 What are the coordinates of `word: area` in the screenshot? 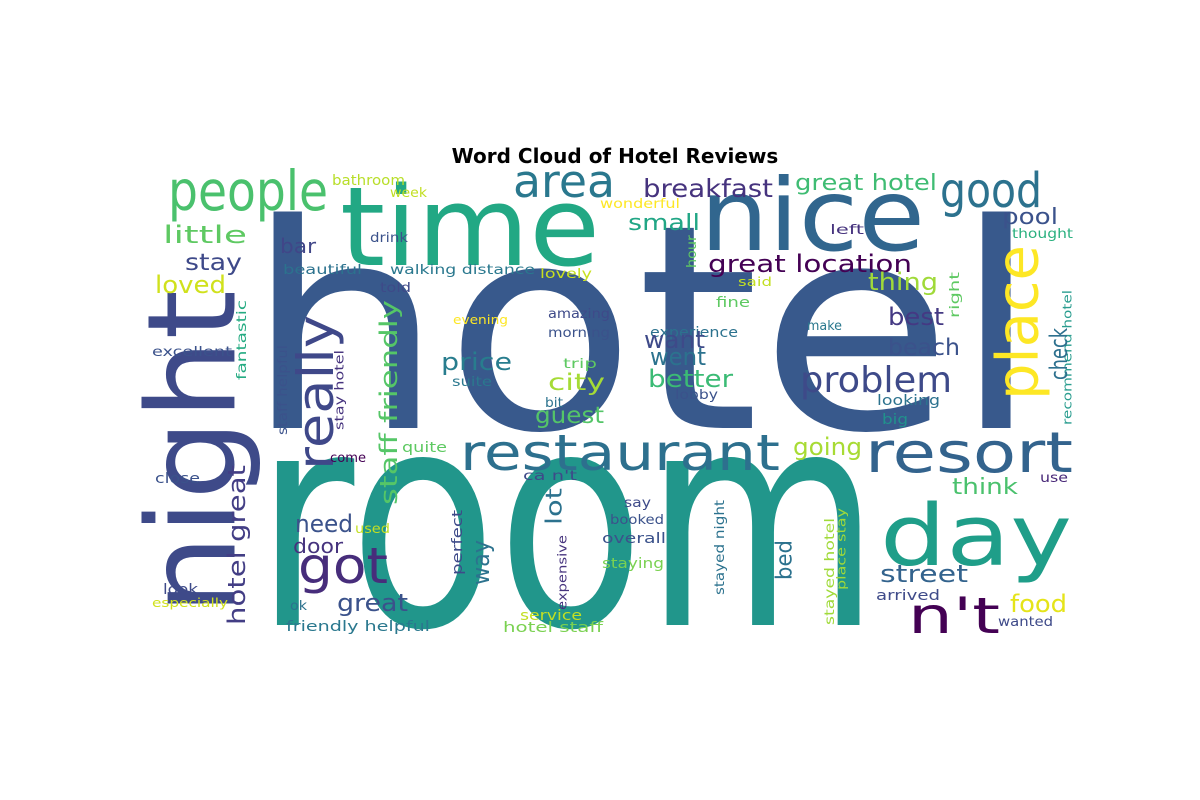 It's located at (564, 181).